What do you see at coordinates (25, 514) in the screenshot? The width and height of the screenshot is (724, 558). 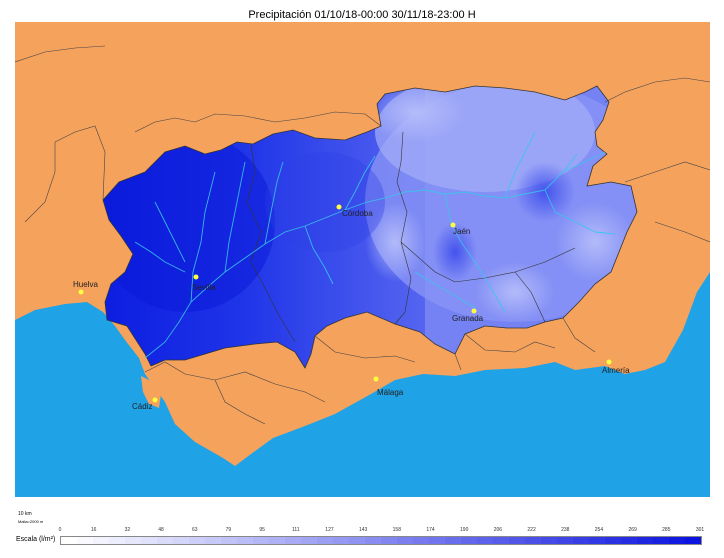 I see `scale-bar-label: 10 km` at bounding box center [25, 514].